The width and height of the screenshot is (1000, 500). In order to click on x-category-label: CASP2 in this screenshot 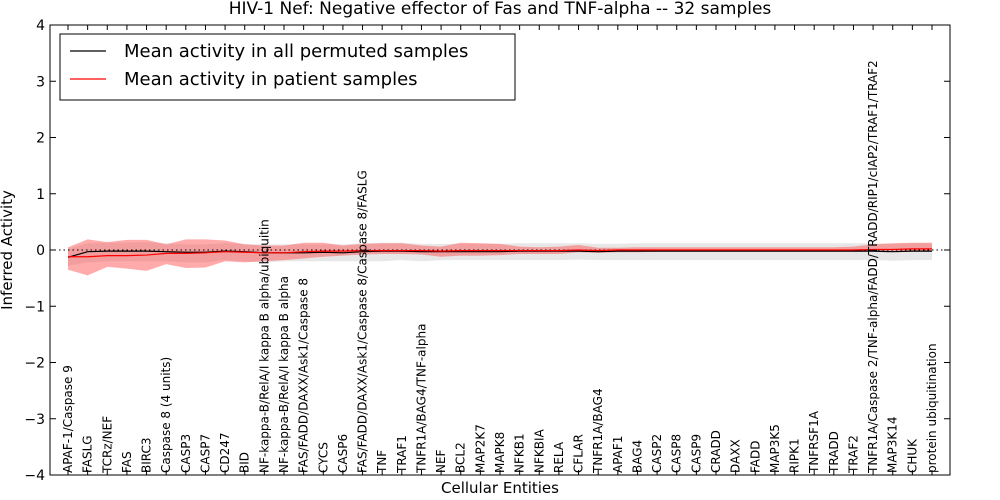, I will do `click(657, 453)`.